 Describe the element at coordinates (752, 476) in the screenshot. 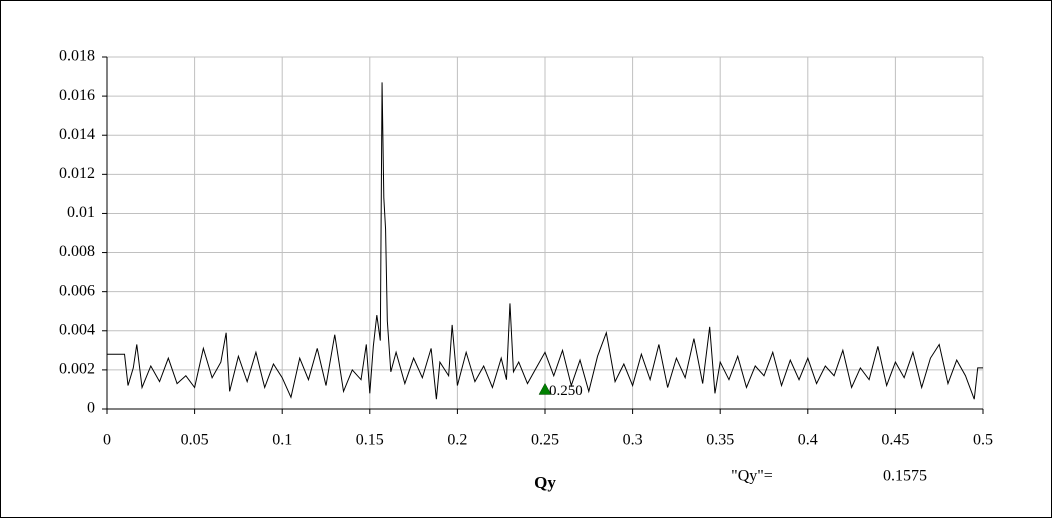

I see `readout-label: "Qy"=` at that location.